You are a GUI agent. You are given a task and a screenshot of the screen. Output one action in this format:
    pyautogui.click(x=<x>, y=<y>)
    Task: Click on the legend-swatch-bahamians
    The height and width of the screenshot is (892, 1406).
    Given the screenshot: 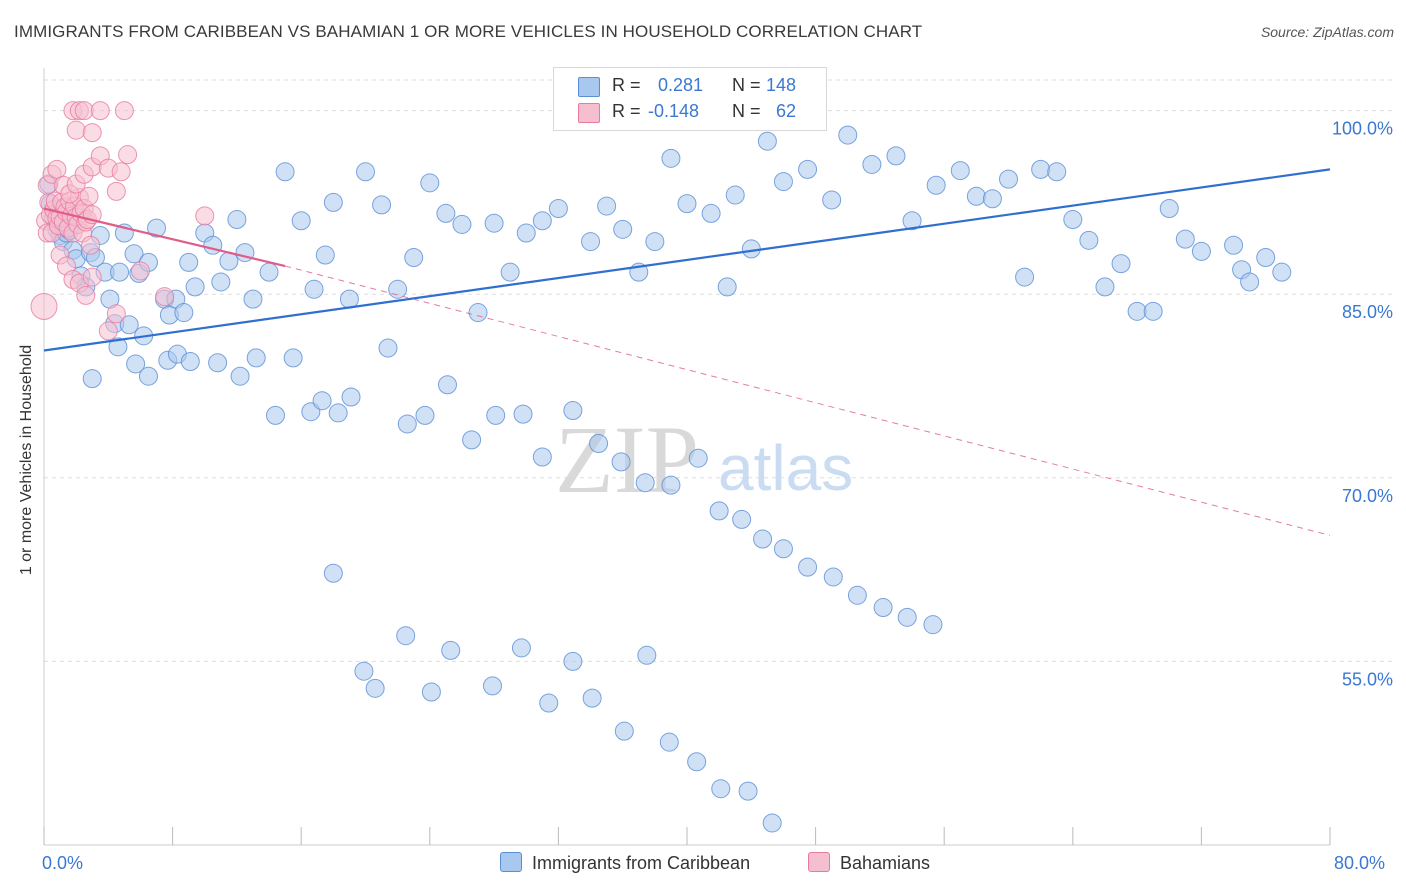 What is the action you would take?
    pyautogui.click(x=589, y=113)
    